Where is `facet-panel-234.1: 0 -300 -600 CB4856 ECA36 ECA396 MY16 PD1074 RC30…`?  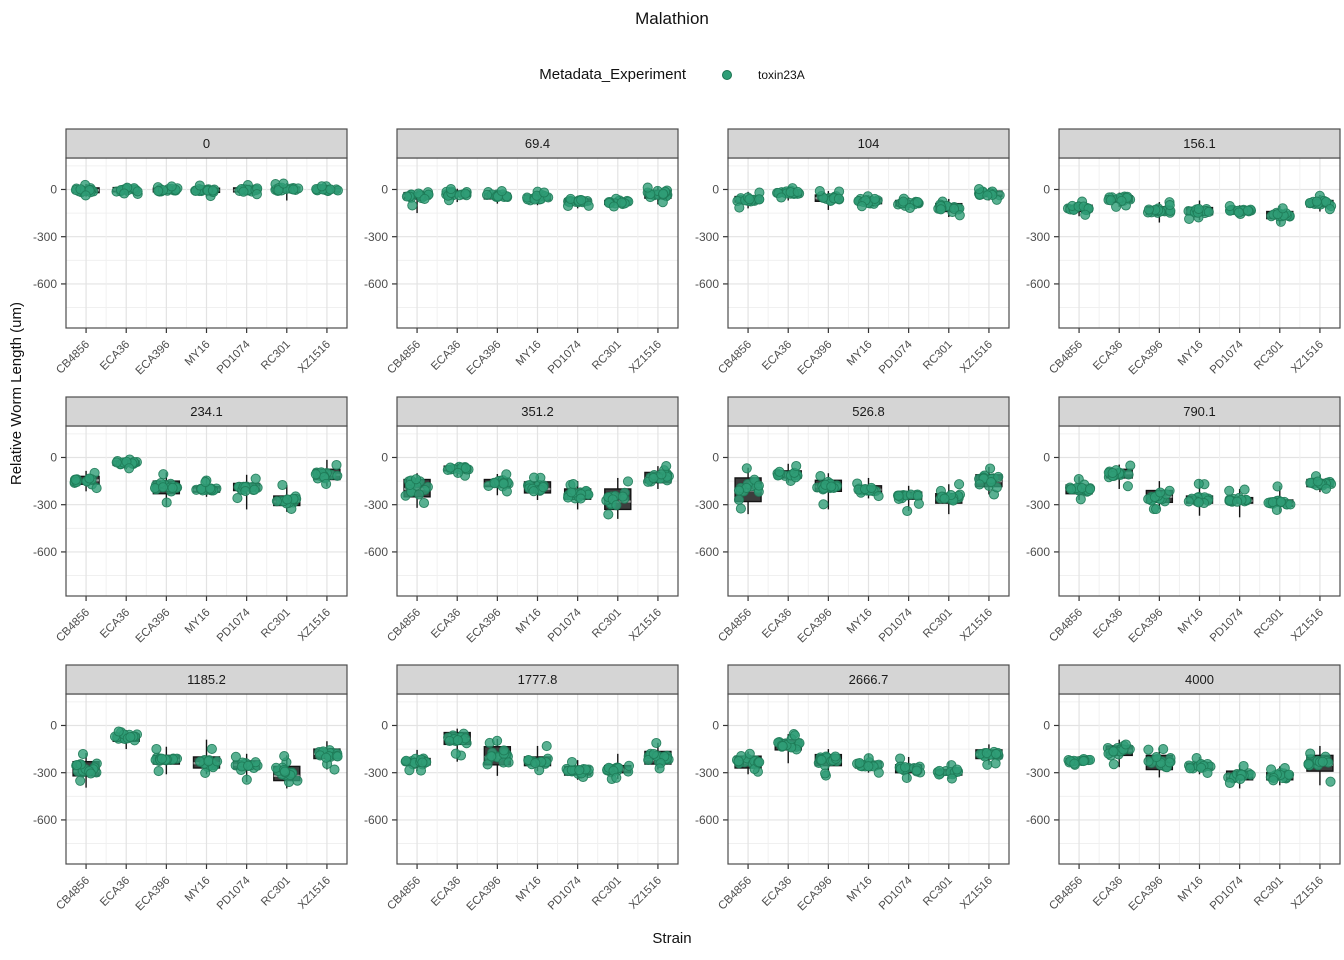 facet-panel-234.1: 0 -300 -600 CB4856 ECA36 ECA396 MY16 PD1074 RC30… is located at coordinates (190, 520).